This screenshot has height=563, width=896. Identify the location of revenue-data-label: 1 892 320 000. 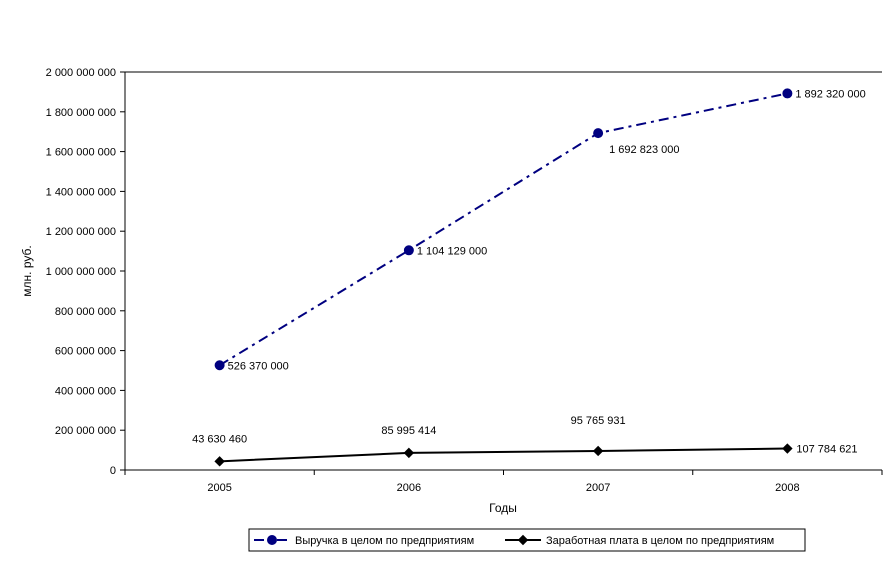
(830, 94).